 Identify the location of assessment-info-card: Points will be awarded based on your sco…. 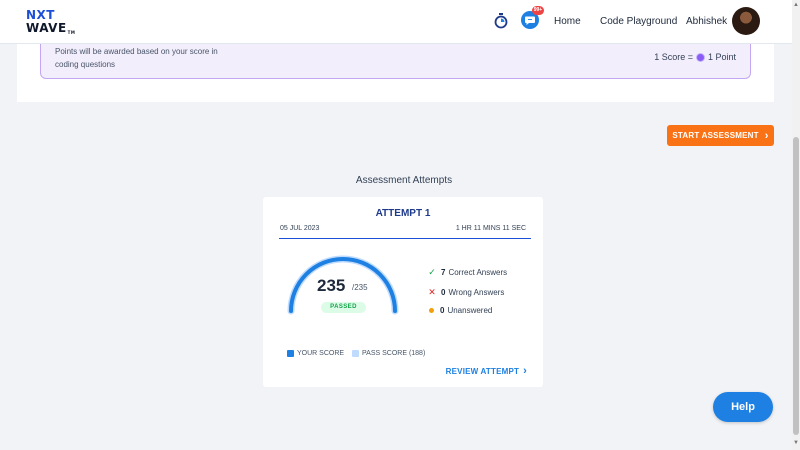
(395, 73).